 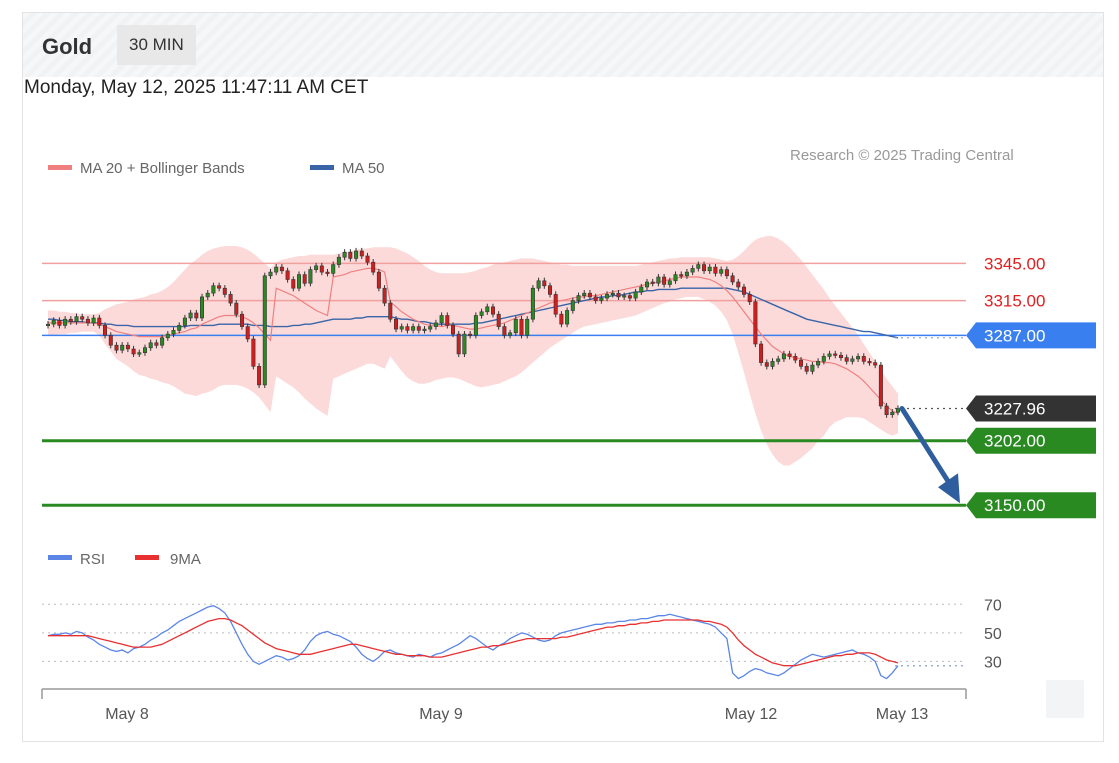 I want to click on legend-ma50-label: MA 50, so click(x=363, y=168).